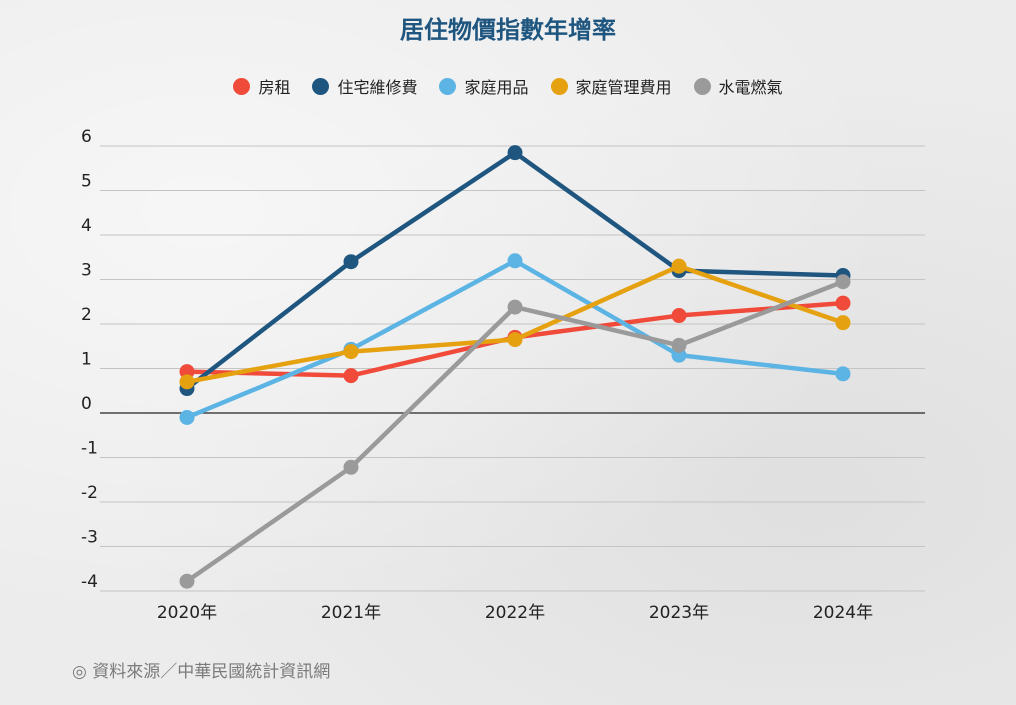 The width and height of the screenshot is (1016, 705). I want to click on legend-label: 住宅維修費, so click(377, 87).